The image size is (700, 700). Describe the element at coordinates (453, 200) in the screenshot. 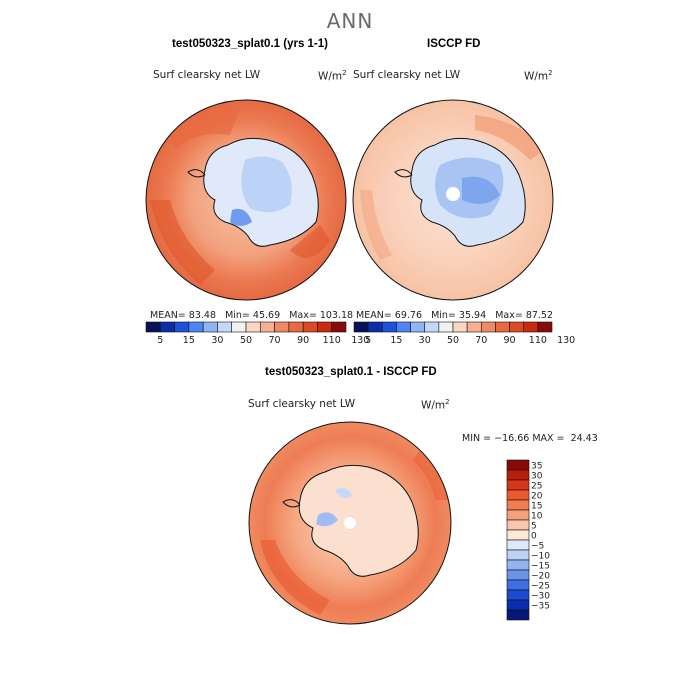

I see `panel2-map` at that location.